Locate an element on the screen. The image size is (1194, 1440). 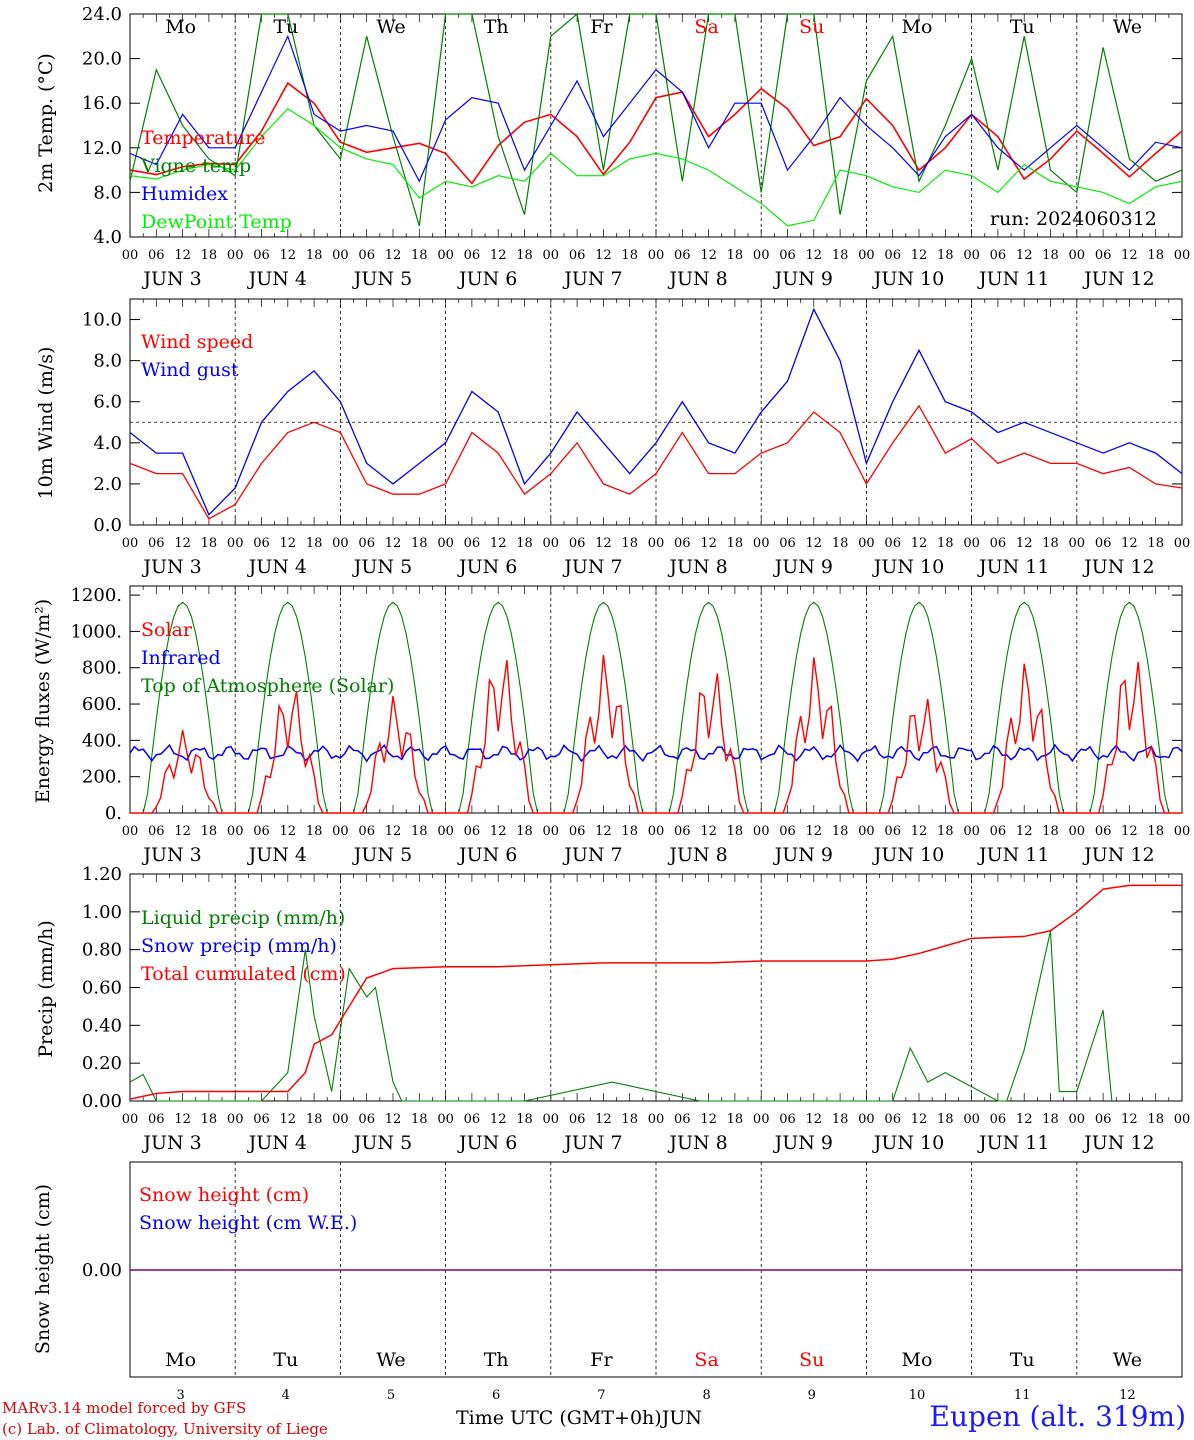
day-number-bottom: 11 is located at coordinates (1022, 1395).